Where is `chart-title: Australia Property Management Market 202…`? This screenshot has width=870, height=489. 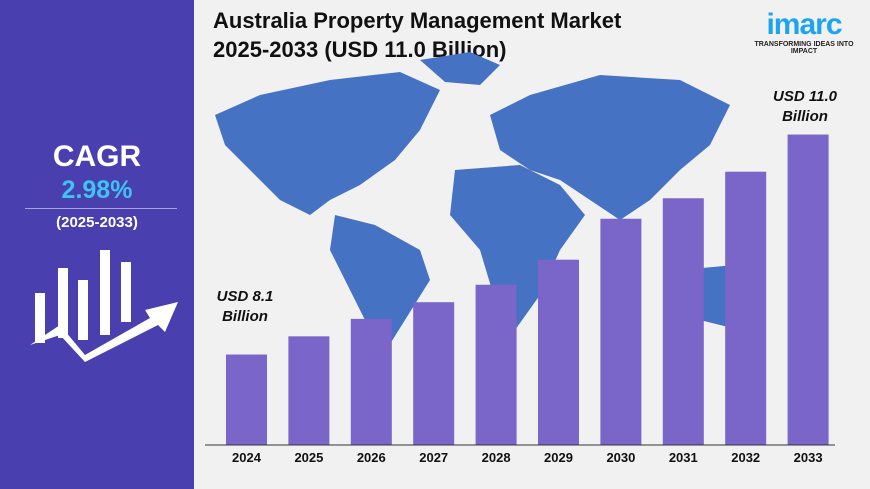 chart-title: Australia Property Management Market 202… is located at coordinates (417, 35).